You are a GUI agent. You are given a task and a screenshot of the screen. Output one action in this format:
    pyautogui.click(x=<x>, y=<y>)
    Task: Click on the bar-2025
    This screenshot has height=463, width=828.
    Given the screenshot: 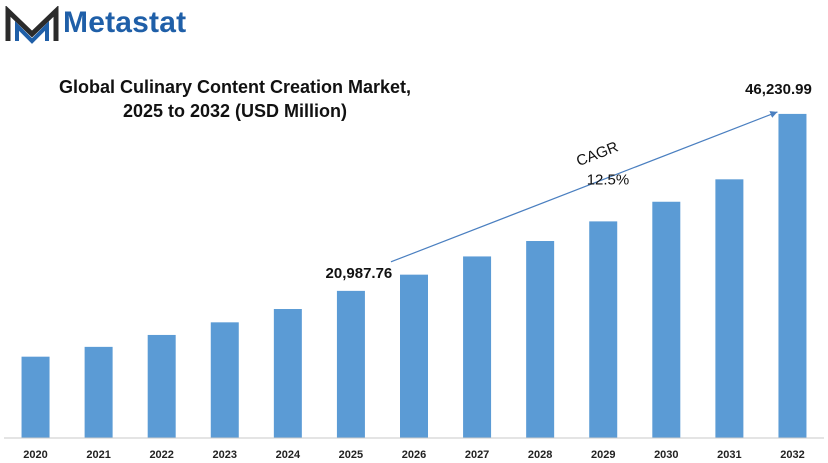 What is the action you would take?
    pyautogui.click(x=350, y=364)
    